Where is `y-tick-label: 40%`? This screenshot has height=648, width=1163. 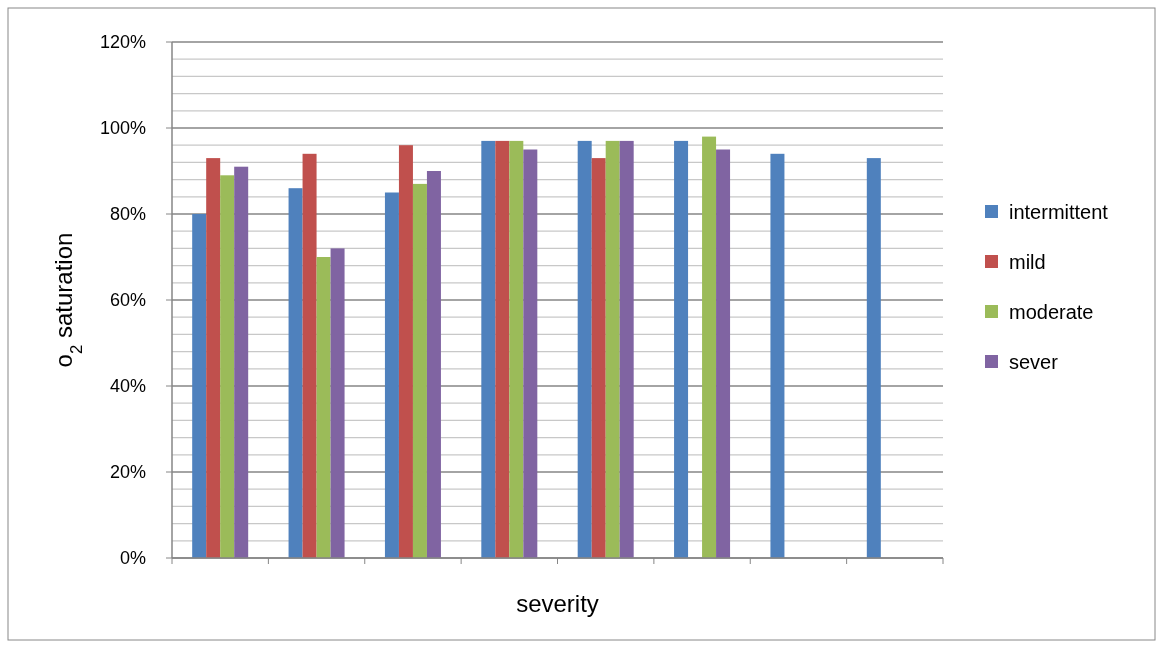 y-tick-label: 40% is located at coordinates (127, 386).